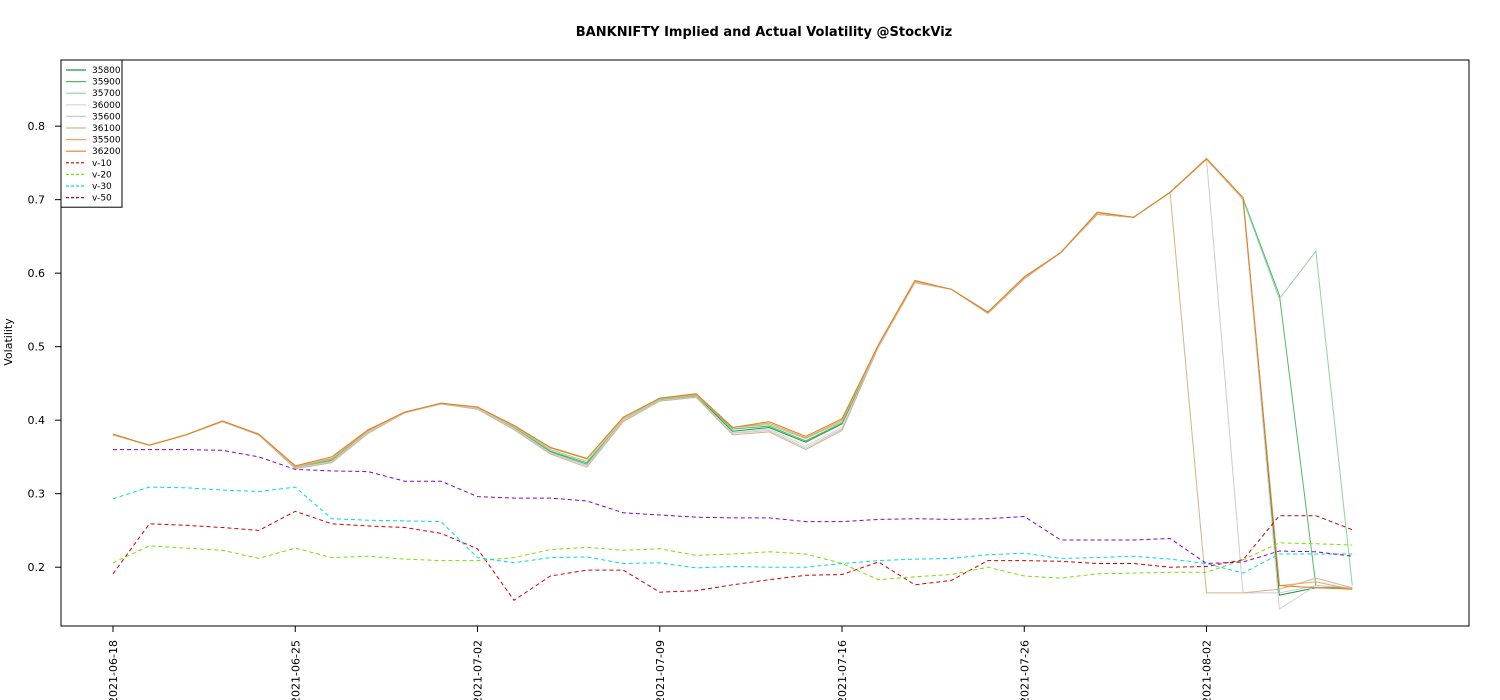 This screenshot has width=1500, height=700. I want to click on y-tick-label: 0.4, so click(37, 420).